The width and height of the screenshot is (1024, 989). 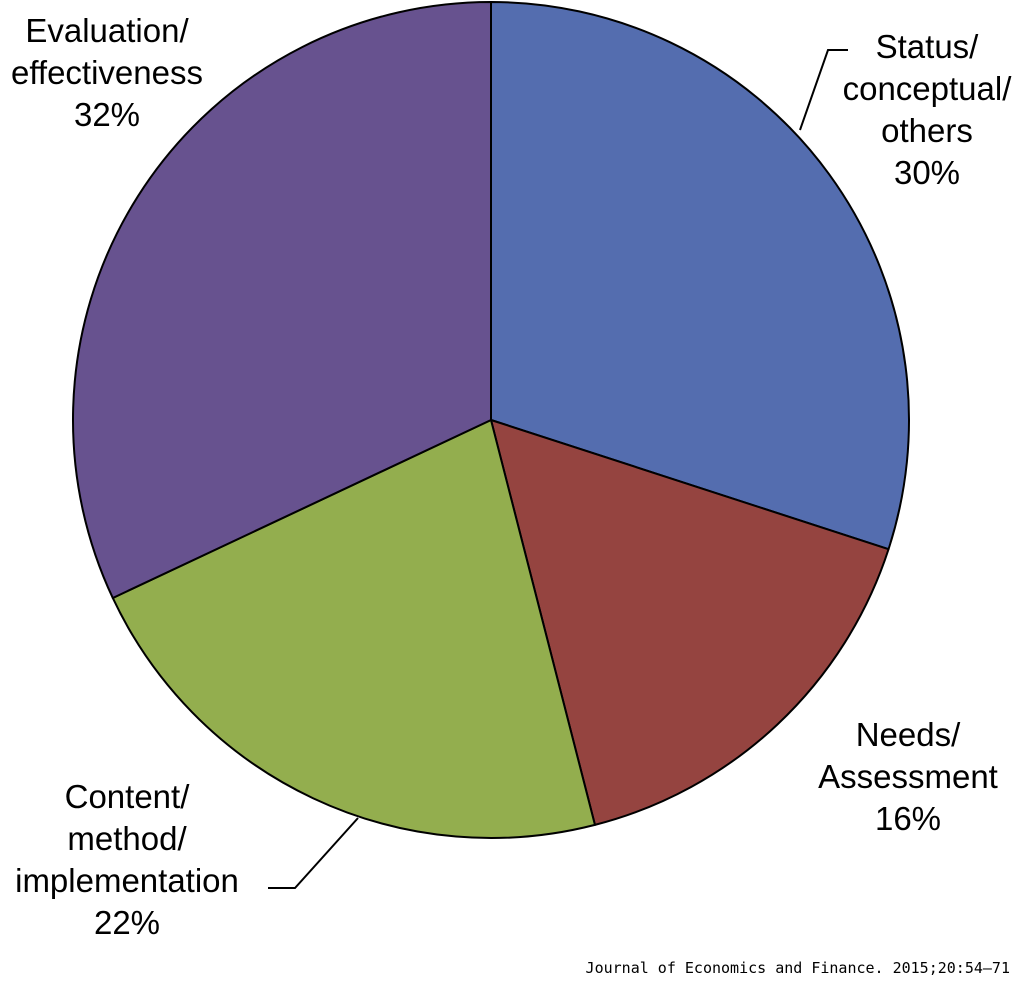 I want to click on slice-label-line: Needs/, so click(x=908, y=734).